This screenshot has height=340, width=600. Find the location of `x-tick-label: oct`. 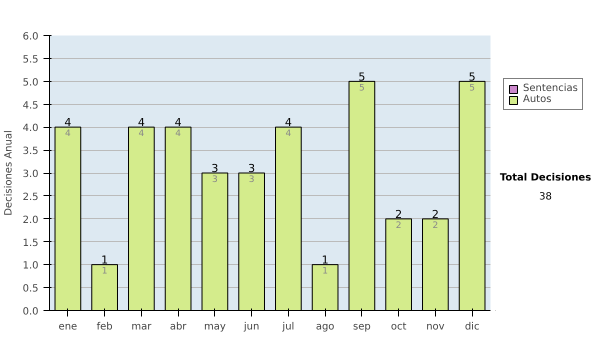

x-tick-label: oct is located at coordinates (398, 327).